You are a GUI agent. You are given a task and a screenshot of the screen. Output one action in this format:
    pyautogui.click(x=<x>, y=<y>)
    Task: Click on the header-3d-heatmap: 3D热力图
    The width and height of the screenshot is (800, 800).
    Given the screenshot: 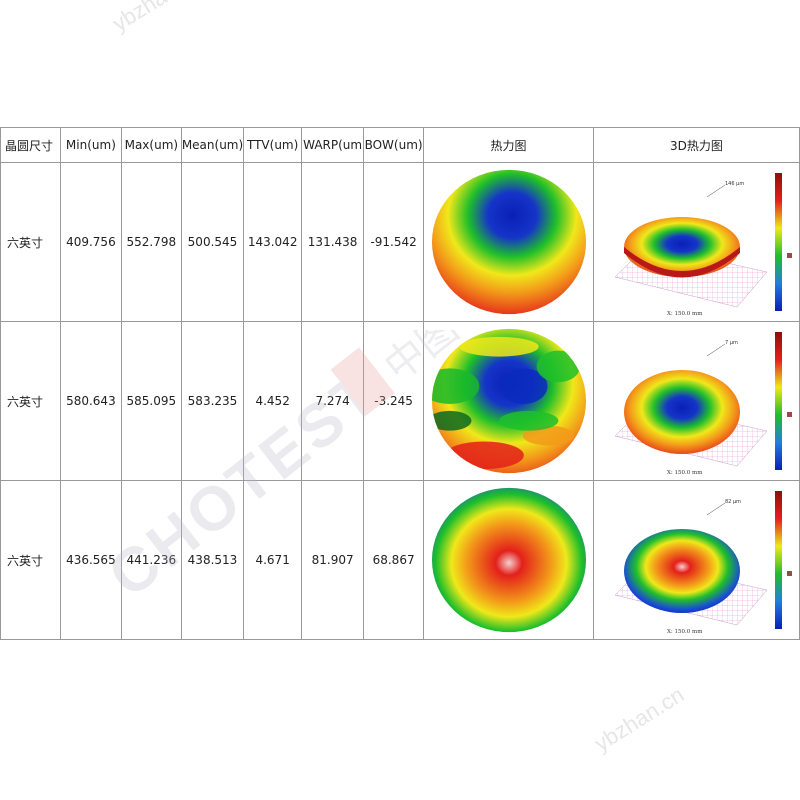 What is the action you would take?
    pyautogui.click(x=696, y=145)
    